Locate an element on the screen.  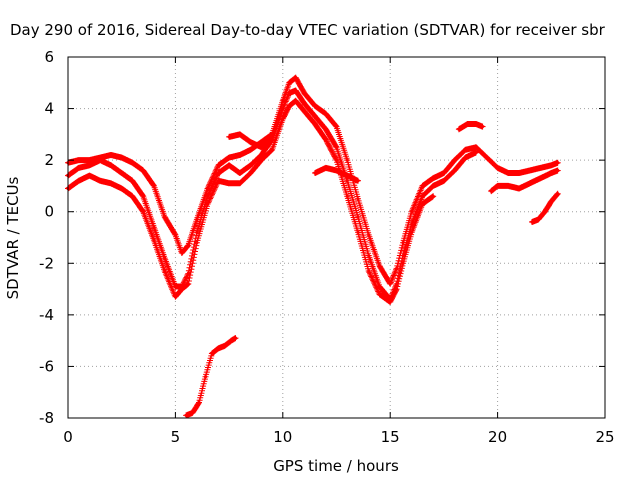
y-tick-label: 6 is located at coordinates (49, 57).